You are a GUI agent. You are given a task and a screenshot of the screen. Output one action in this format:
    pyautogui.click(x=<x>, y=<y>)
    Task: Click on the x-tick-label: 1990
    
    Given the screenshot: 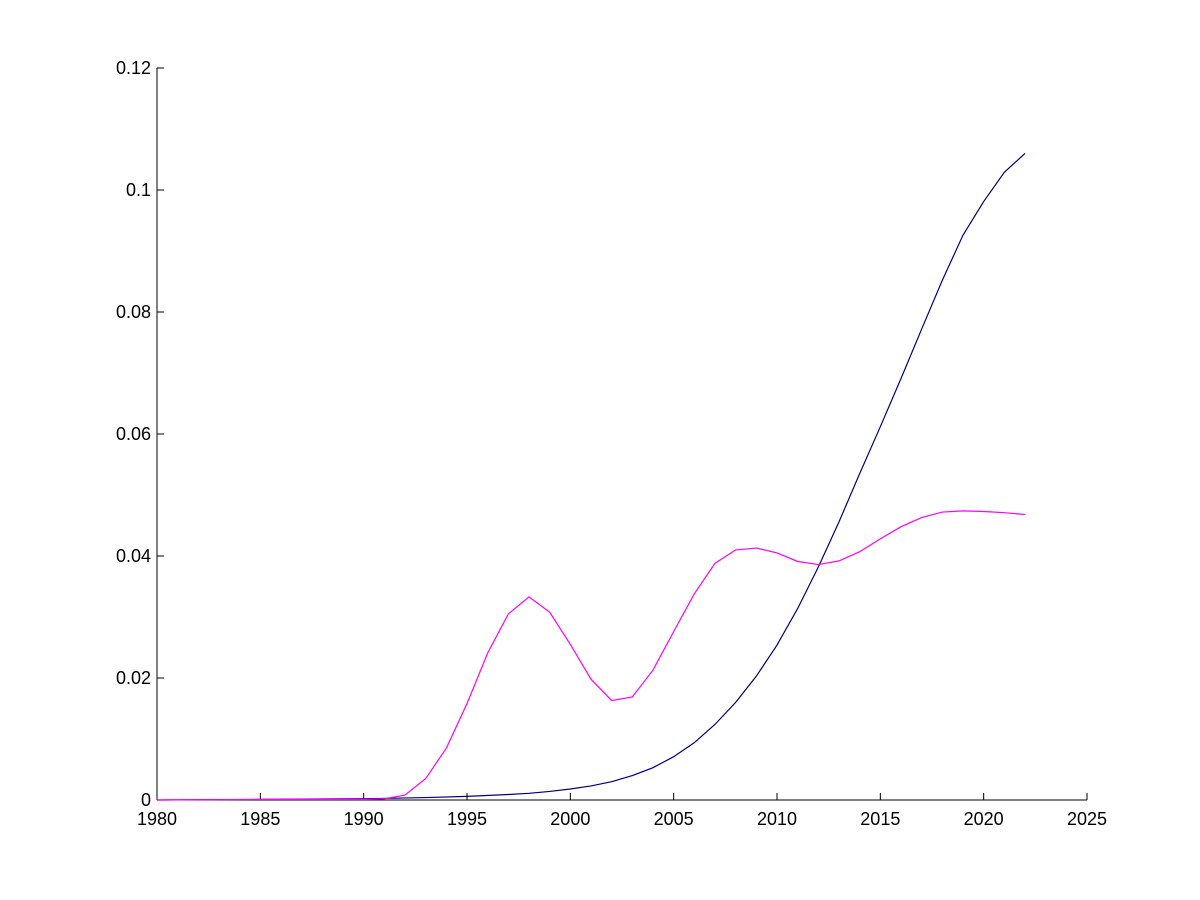 What is the action you would take?
    pyautogui.click(x=364, y=819)
    